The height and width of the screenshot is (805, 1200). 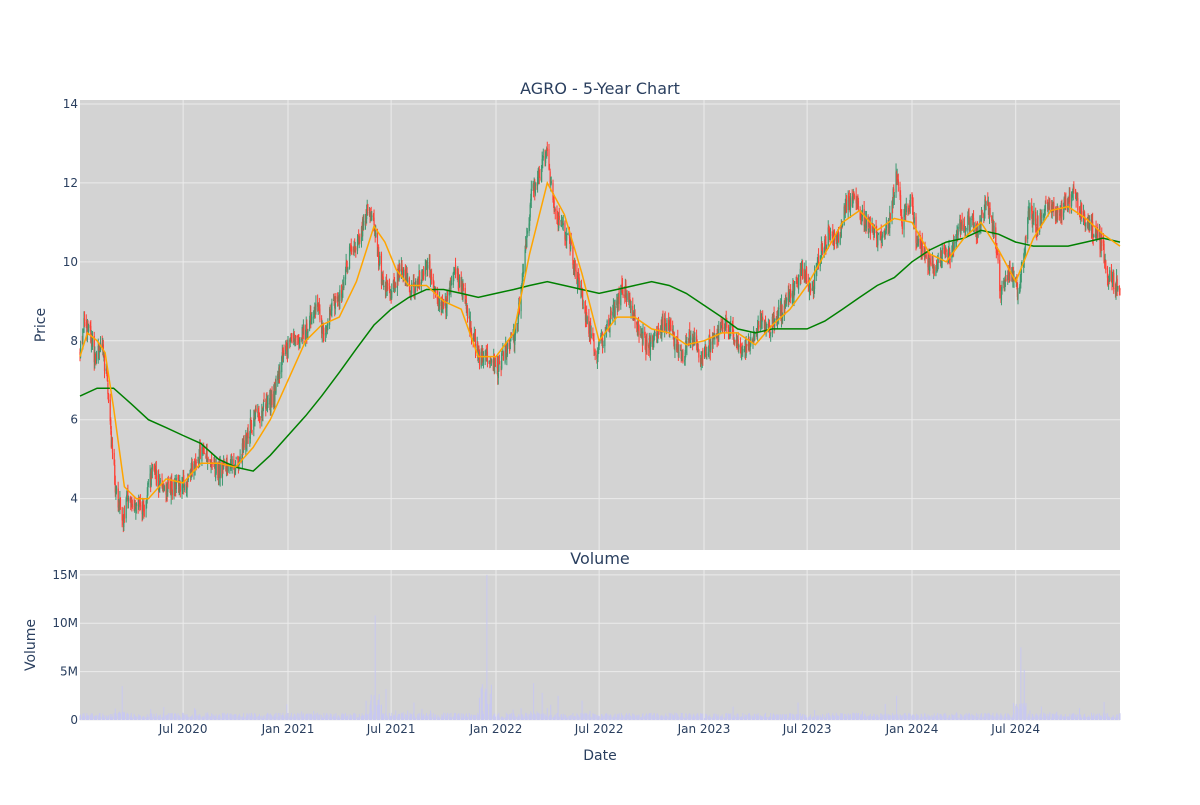 I want to click on date-tick-label: Jul 2024, so click(x=1015, y=729).